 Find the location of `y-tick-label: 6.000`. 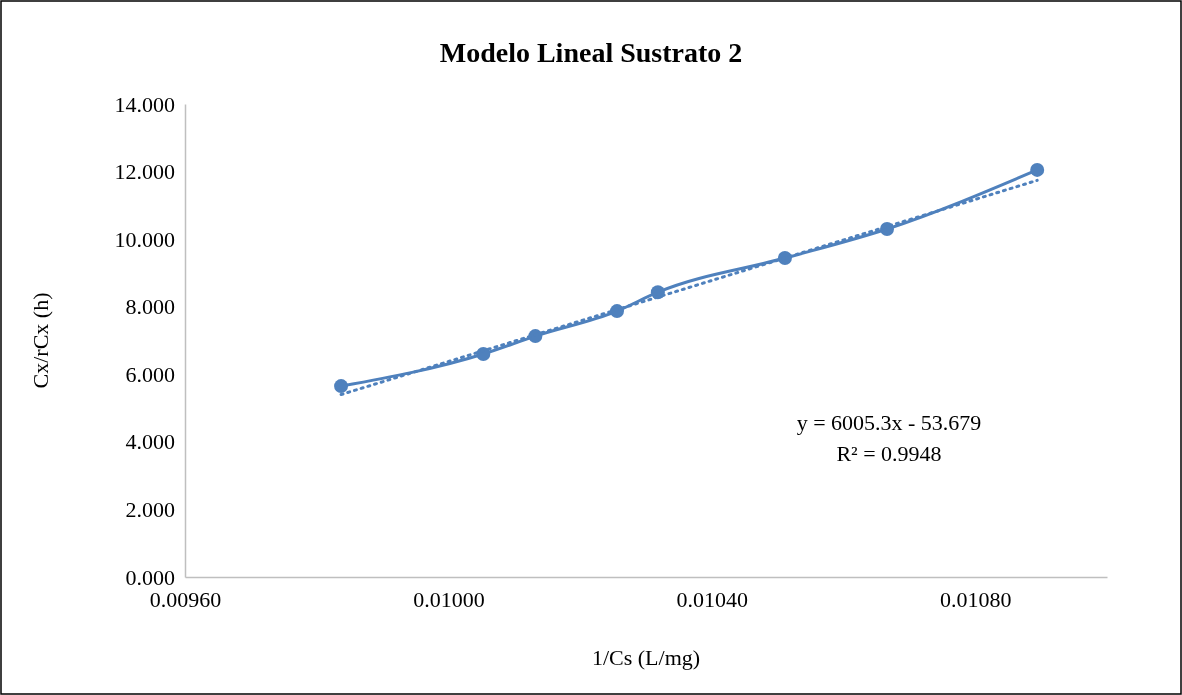

y-tick-label: 6.000 is located at coordinates (150, 374).